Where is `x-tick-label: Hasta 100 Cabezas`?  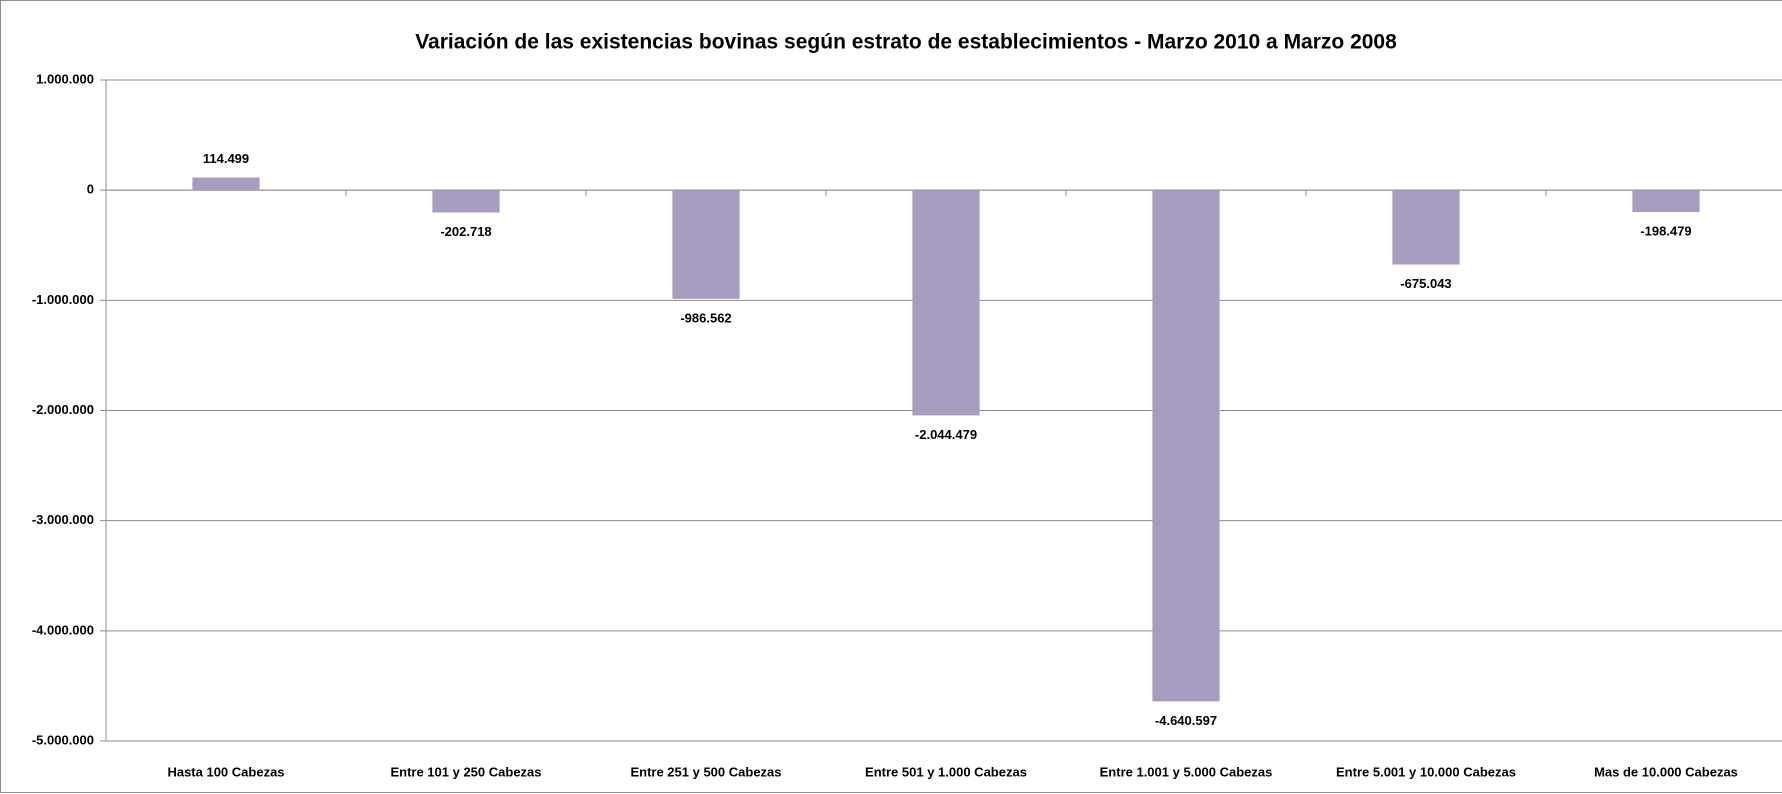
x-tick-label: Hasta 100 Cabezas is located at coordinates (225, 771).